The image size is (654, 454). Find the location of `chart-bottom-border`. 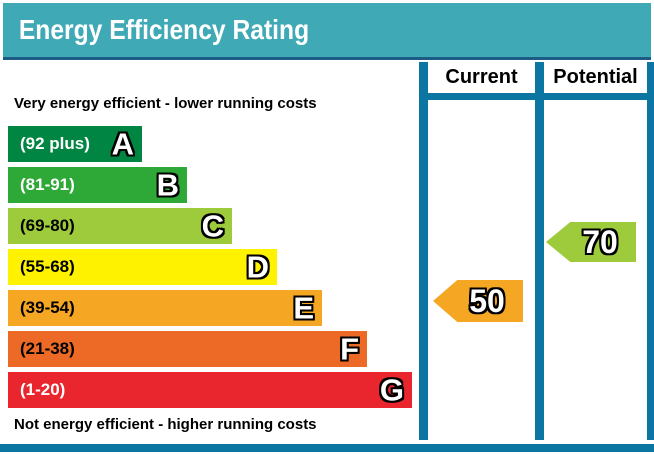

chart-bottom-border is located at coordinates (327, 448).